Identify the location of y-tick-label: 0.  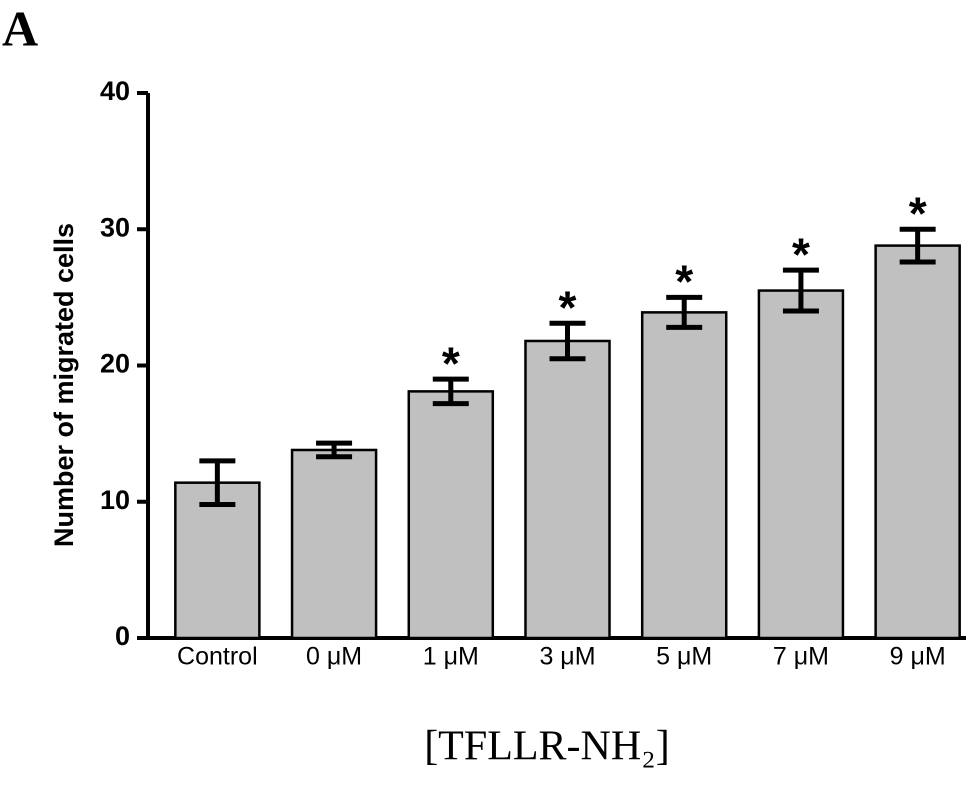
(122, 636).